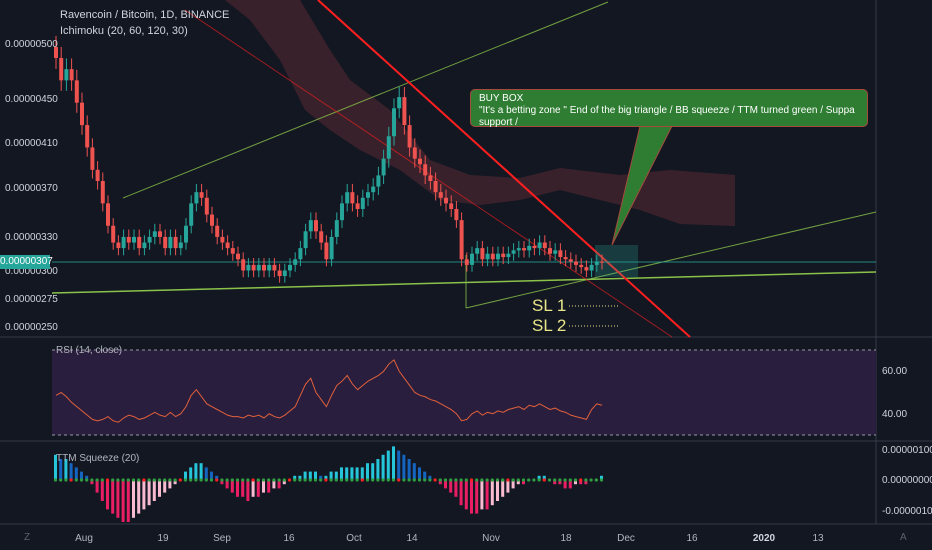  Describe the element at coordinates (671, 260) in the screenshot. I see `lower-channel-line` at that location.